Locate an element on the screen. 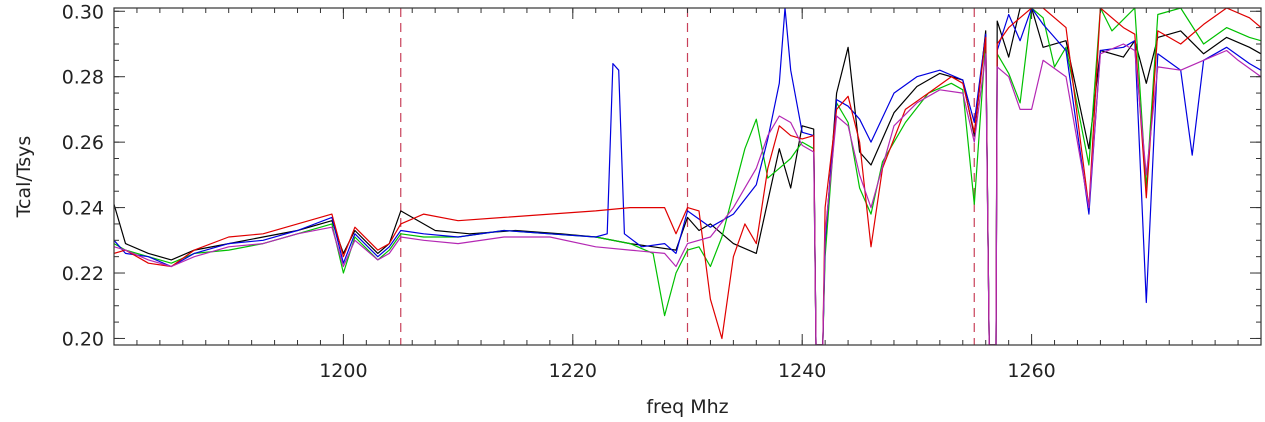  x-tick-label: 1220 is located at coordinates (573, 371).